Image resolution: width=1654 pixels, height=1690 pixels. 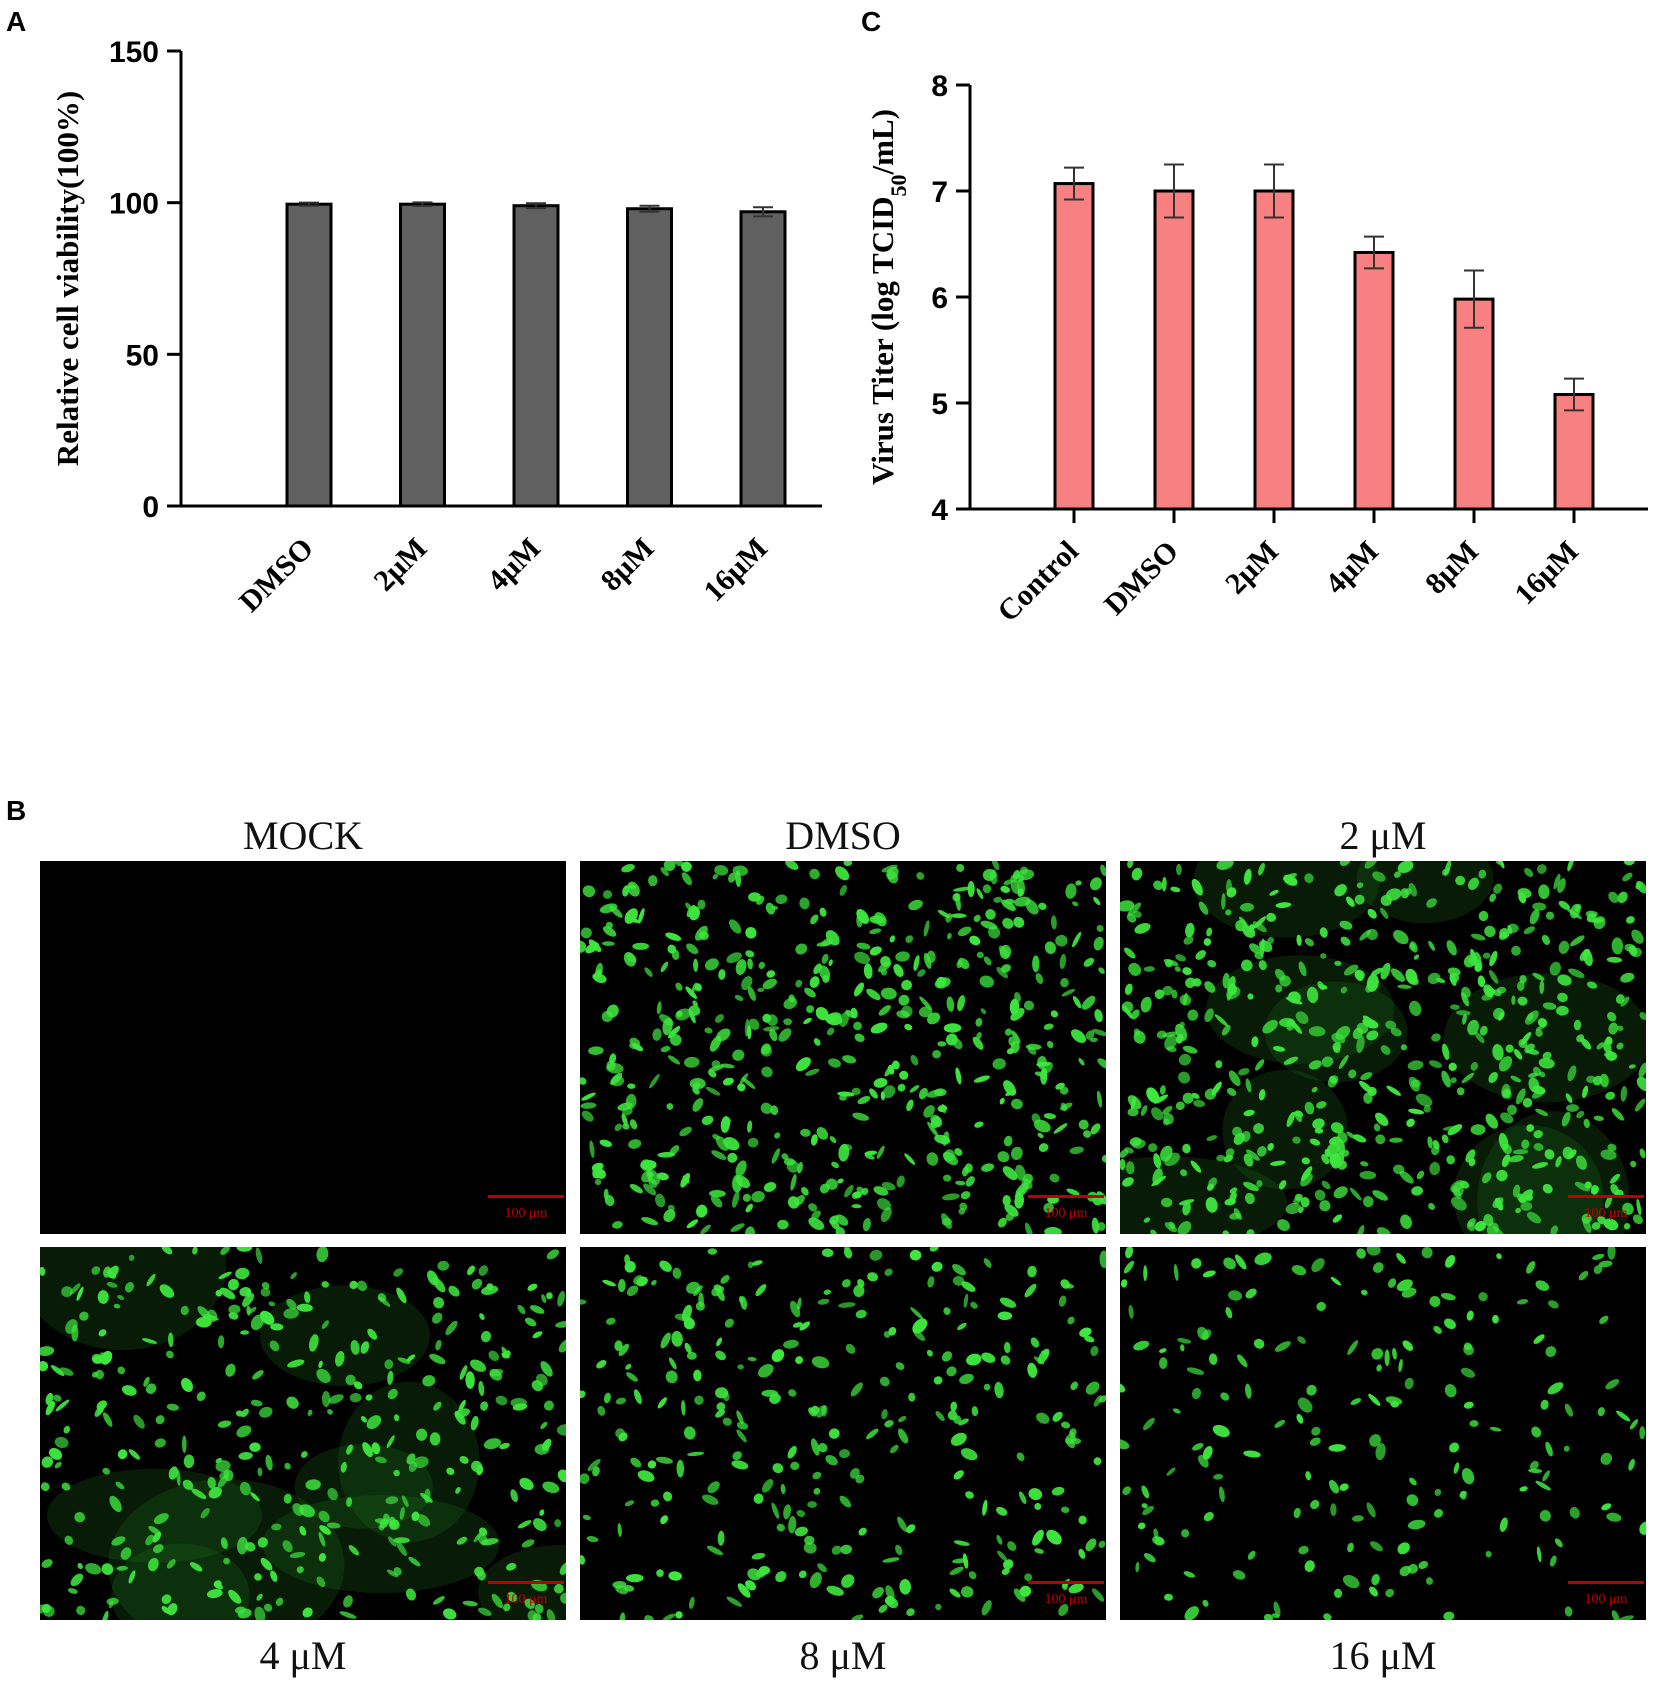 I want to click on scale-bar-label: 100 μm, so click(x=1606, y=1599).